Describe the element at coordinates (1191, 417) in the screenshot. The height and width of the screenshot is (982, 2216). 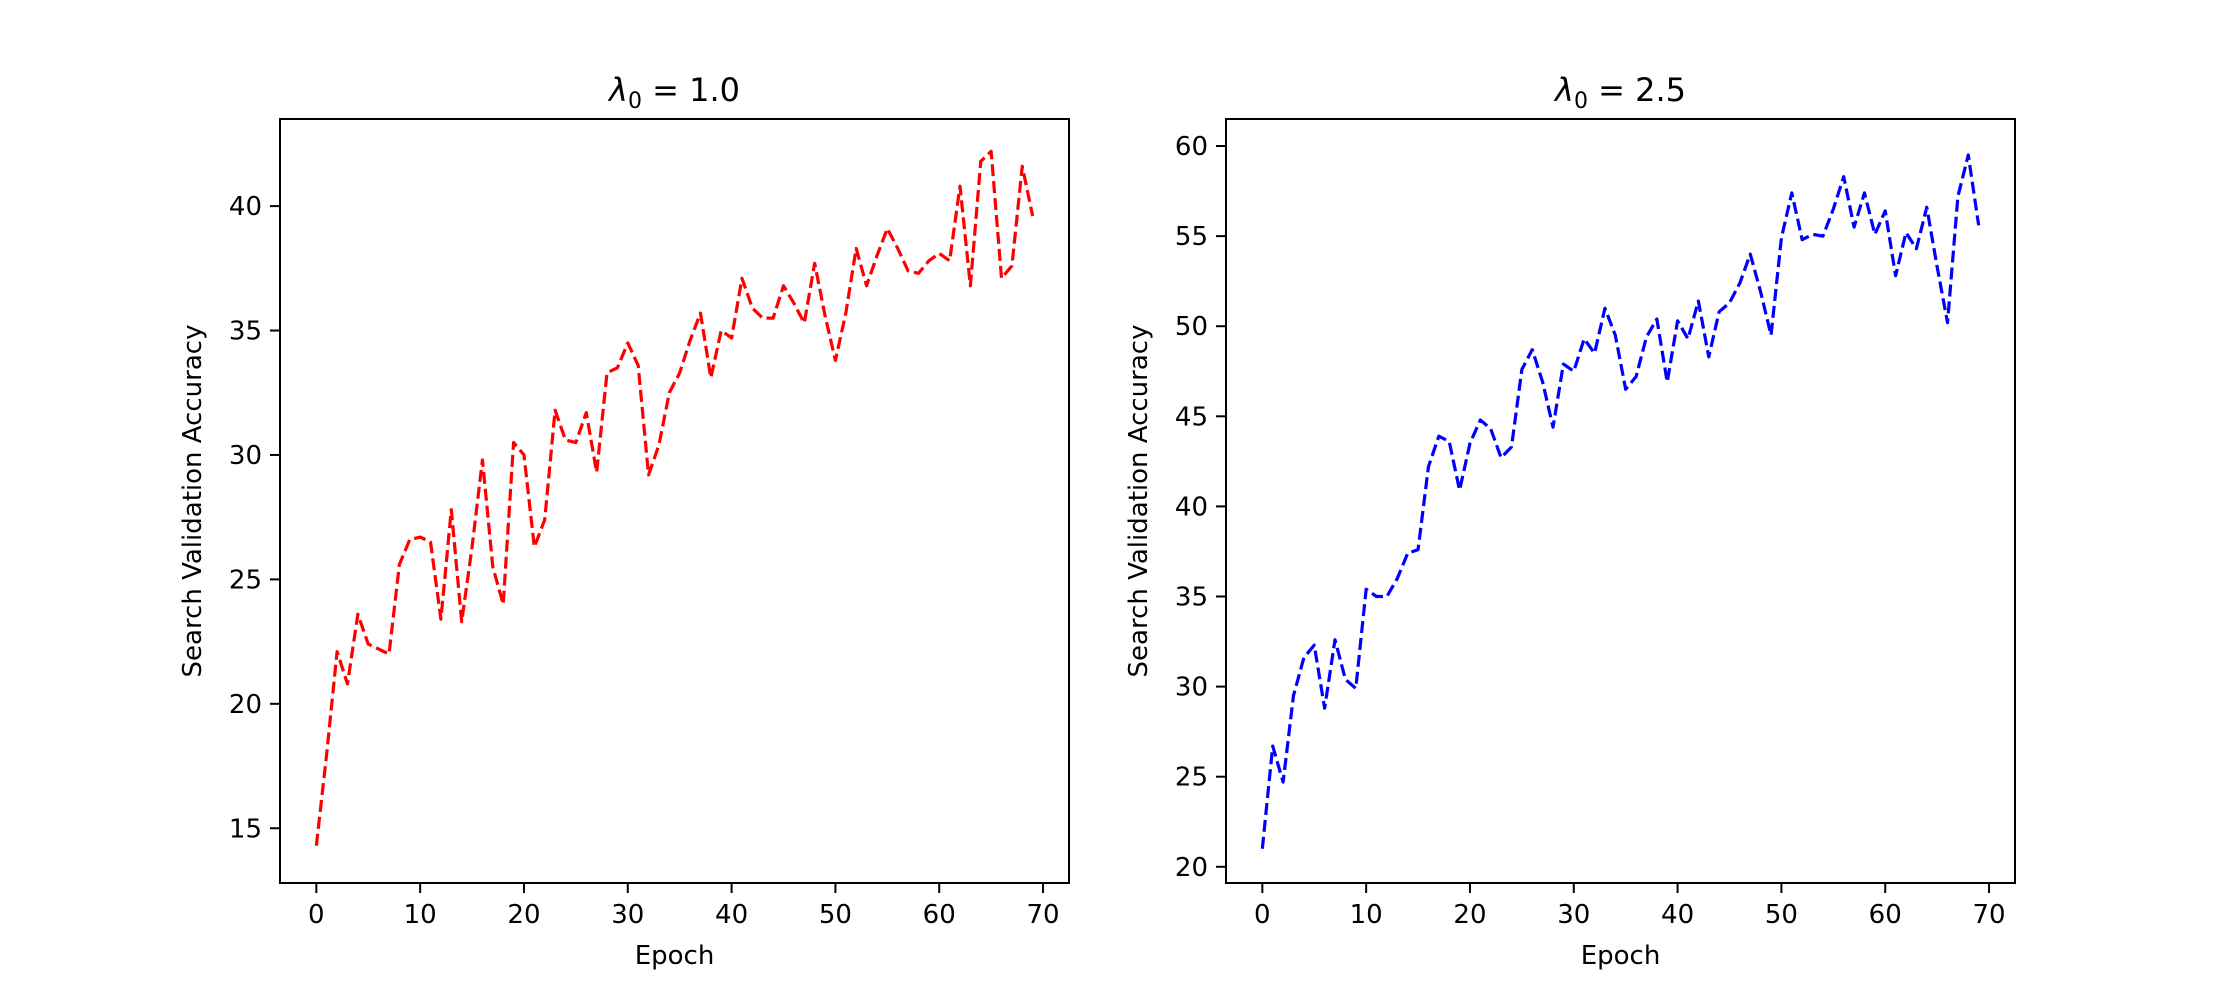
I see `right-y-tick-label: 45` at that location.